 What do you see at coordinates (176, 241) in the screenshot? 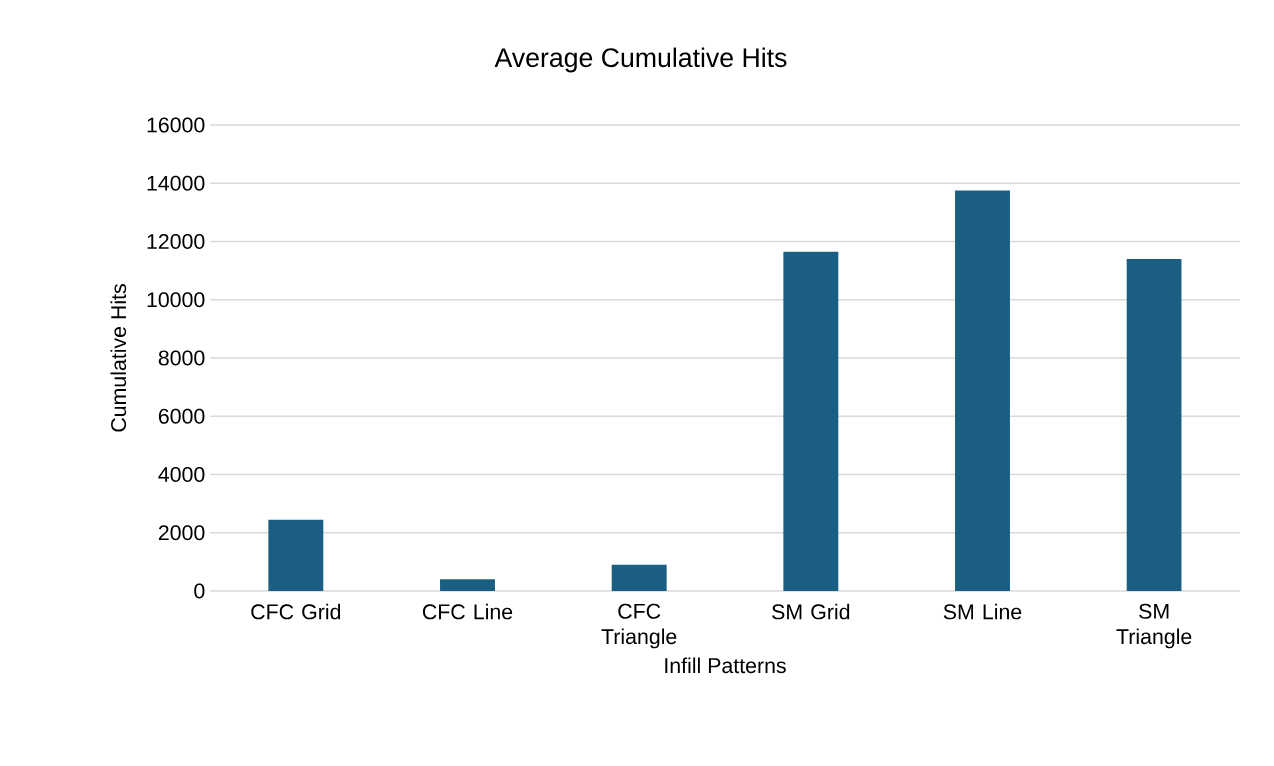
I see `y-tick-label: 12000` at bounding box center [176, 241].